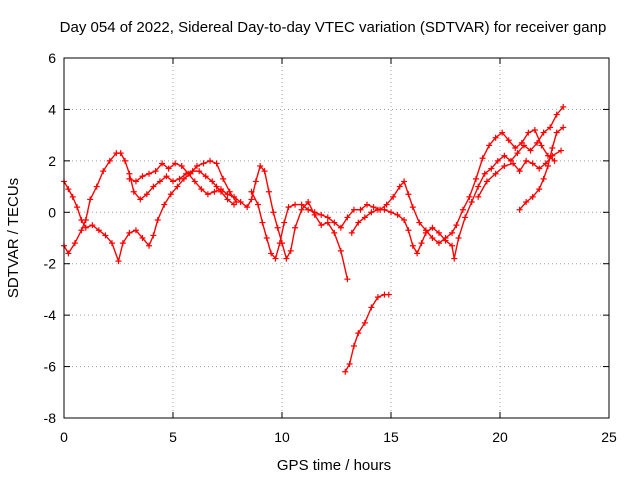 This screenshot has height=480, width=640. Describe the element at coordinates (173, 437) in the screenshot. I see `x-tick-label: 5` at that location.